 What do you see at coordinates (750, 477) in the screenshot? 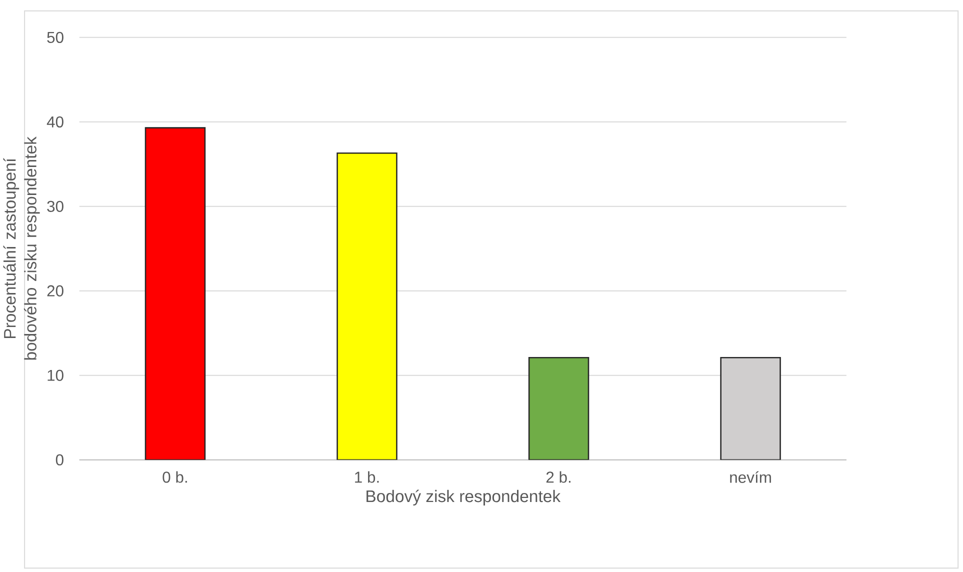
I see `x-tick-label: nevím` at bounding box center [750, 477].